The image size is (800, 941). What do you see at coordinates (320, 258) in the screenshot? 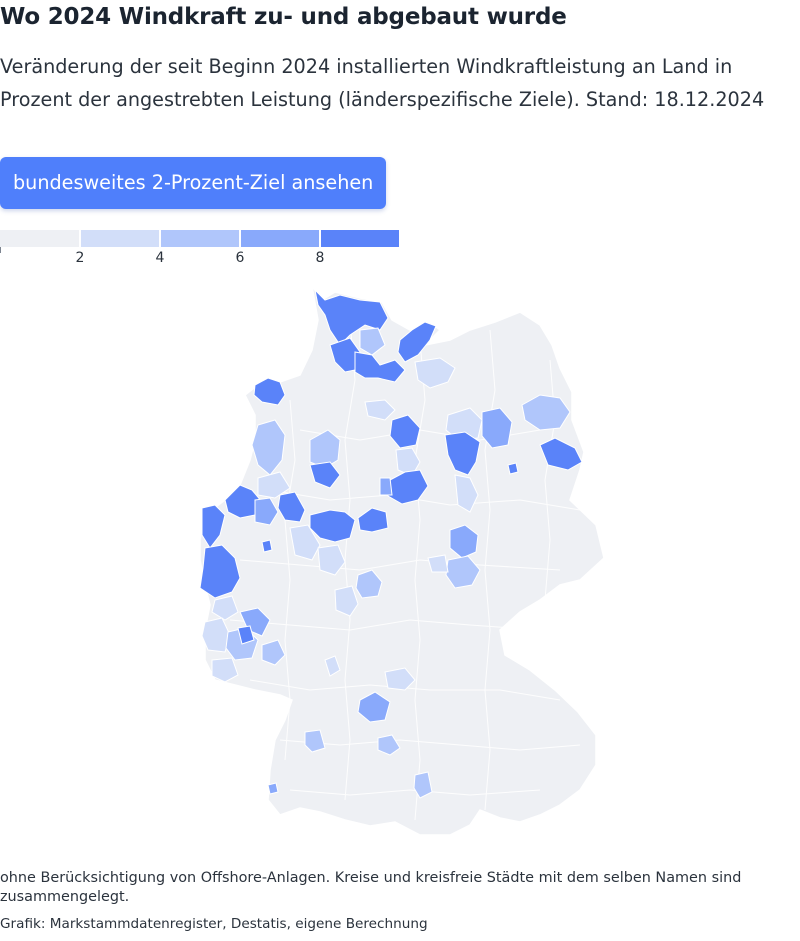
I see `legend-tick-label: 8` at bounding box center [320, 258].